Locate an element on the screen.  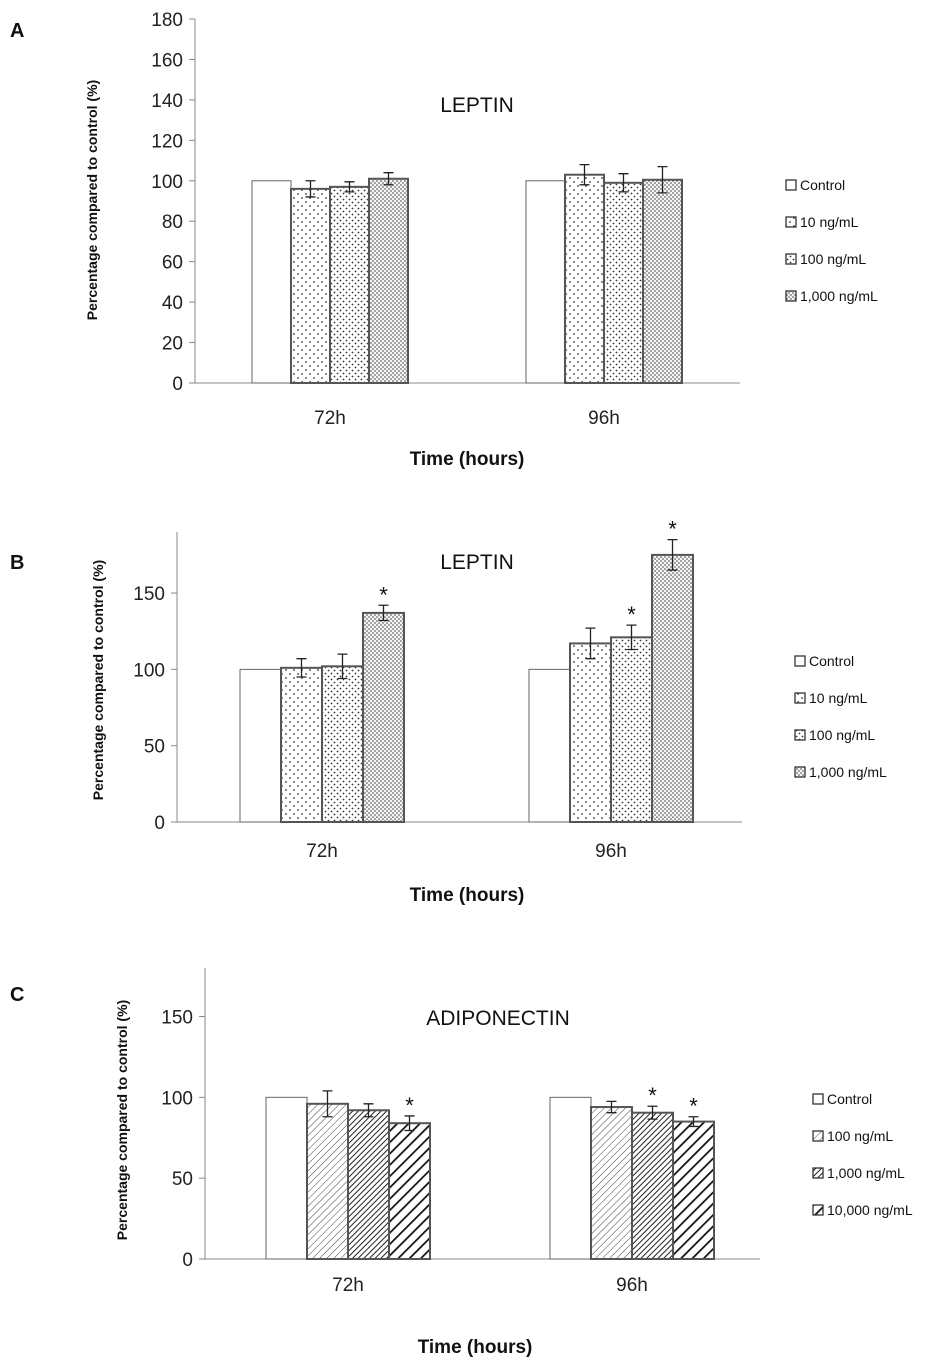
x-tick-label: 96h is located at coordinates (604, 418).